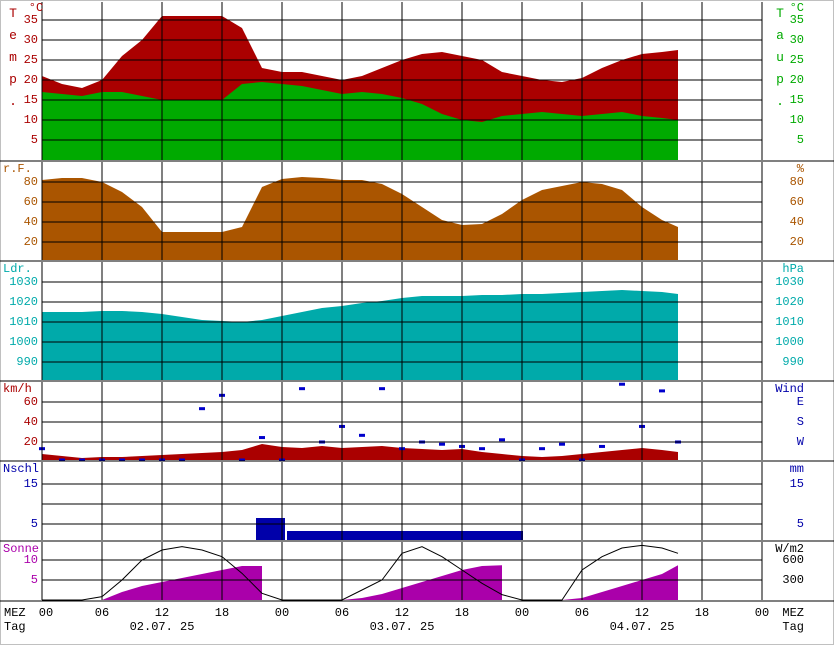 This screenshot has height=645, width=834. Describe the element at coordinates (797, 20) in the screenshot. I see `y2-tick-label: 35` at that location.